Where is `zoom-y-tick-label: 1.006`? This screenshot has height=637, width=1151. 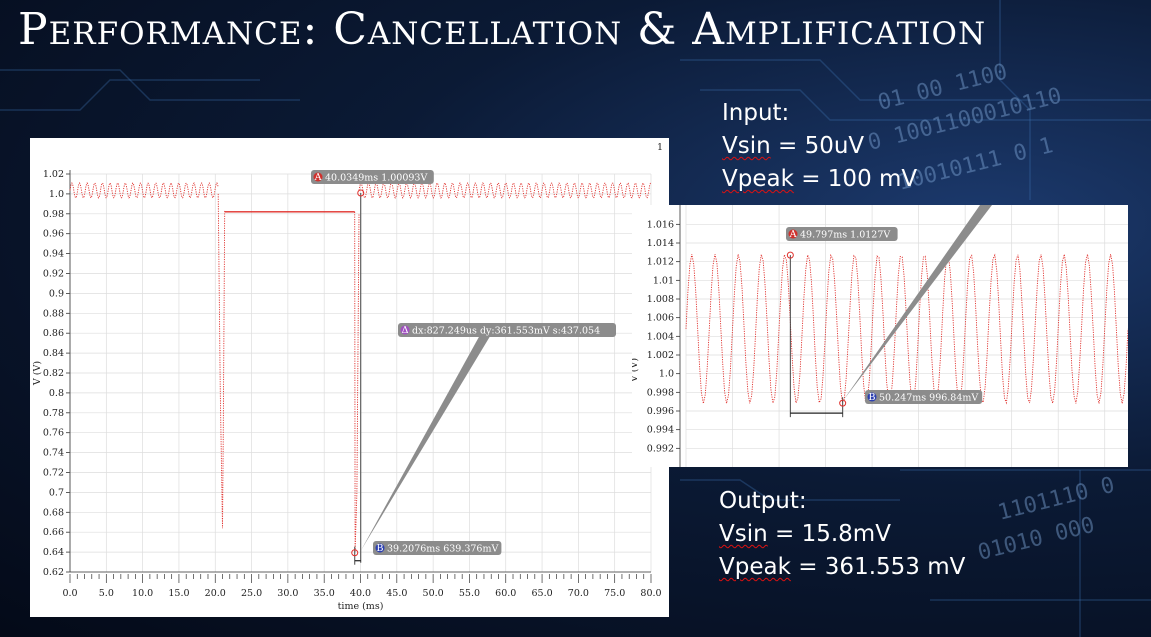 zoom-y-tick-label: 1.006 is located at coordinates (660, 318).